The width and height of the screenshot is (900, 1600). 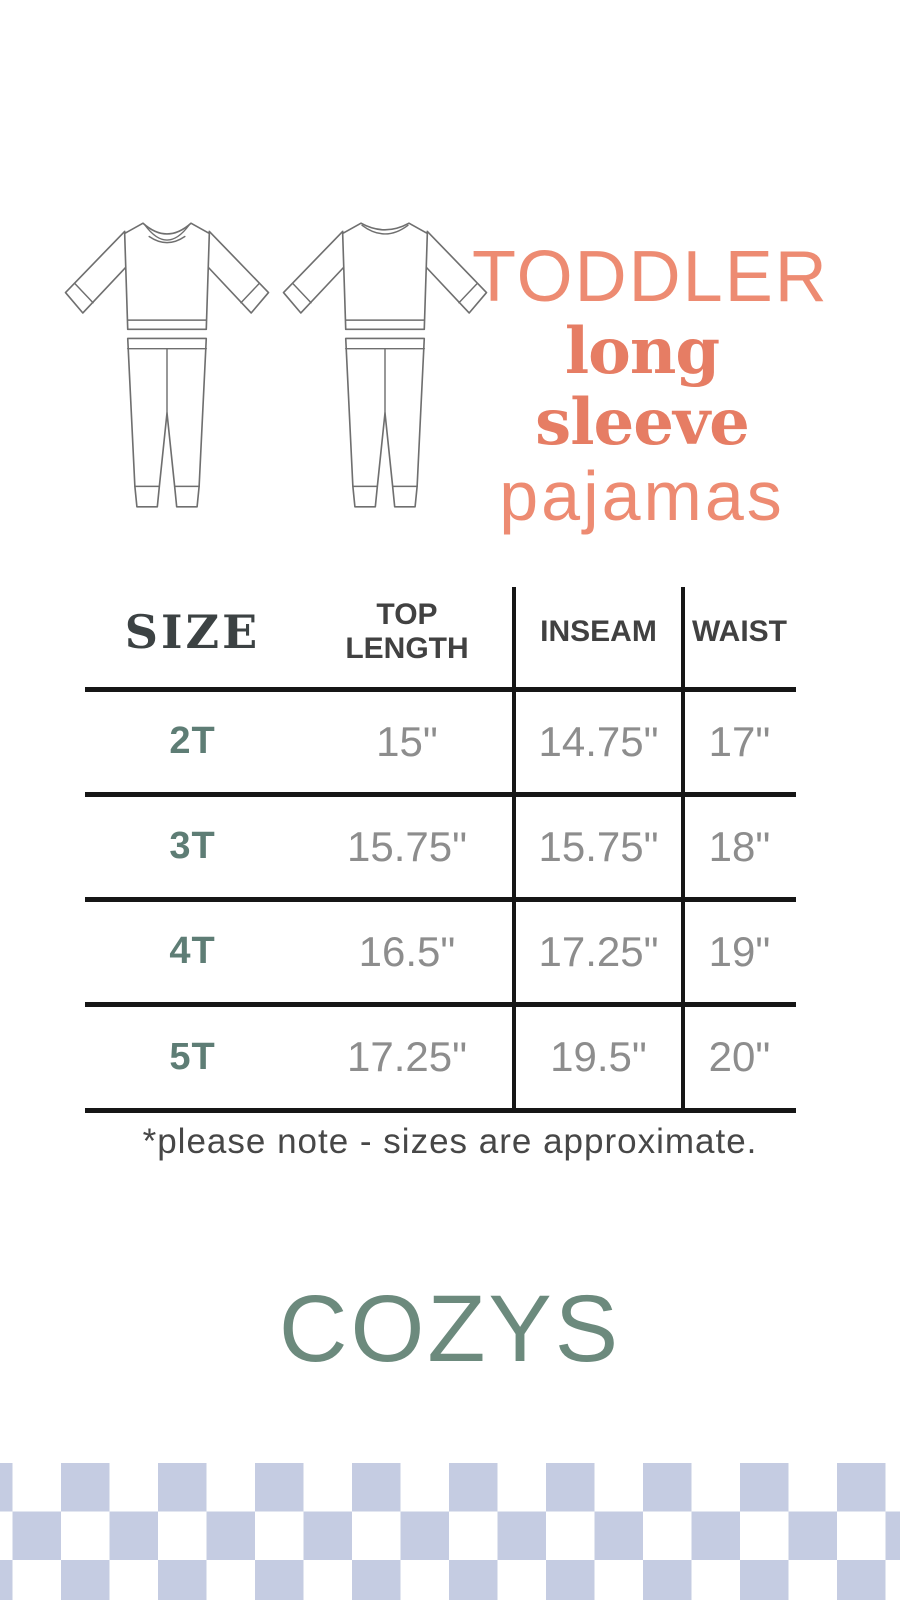 What do you see at coordinates (739, 741) in the screenshot?
I see `table-row-2t-waist: 17"` at bounding box center [739, 741].